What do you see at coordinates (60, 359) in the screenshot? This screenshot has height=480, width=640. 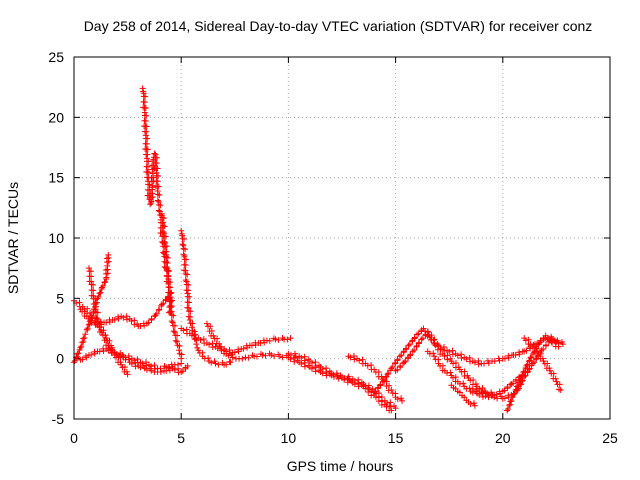 I see `y-tick-label: 0` at bounding box center [60, 359].